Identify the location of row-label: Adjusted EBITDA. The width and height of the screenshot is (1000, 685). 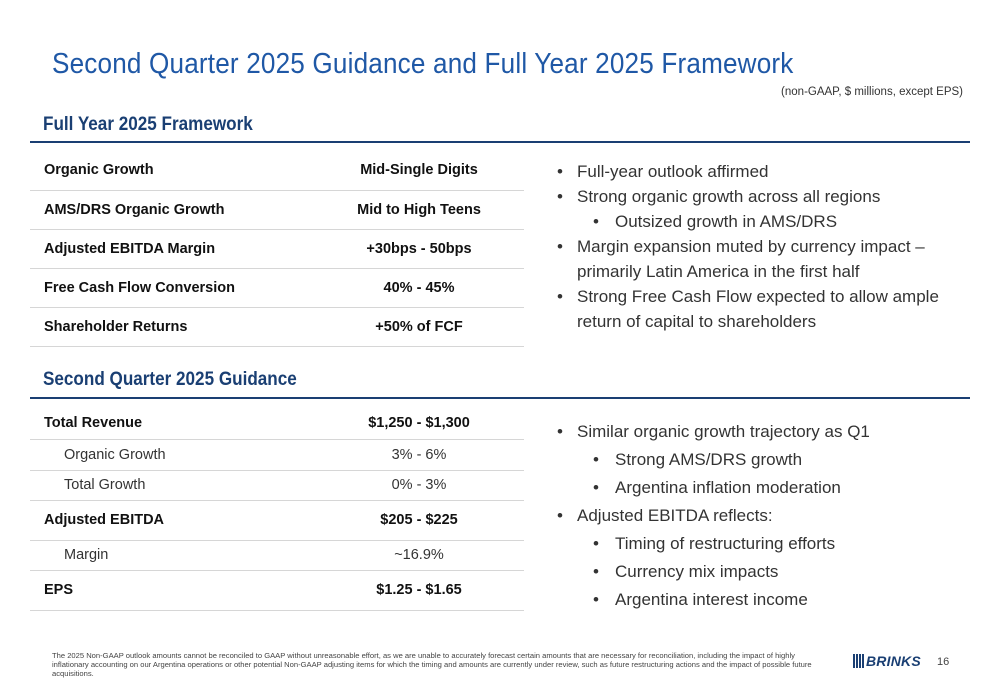
(172, 520).